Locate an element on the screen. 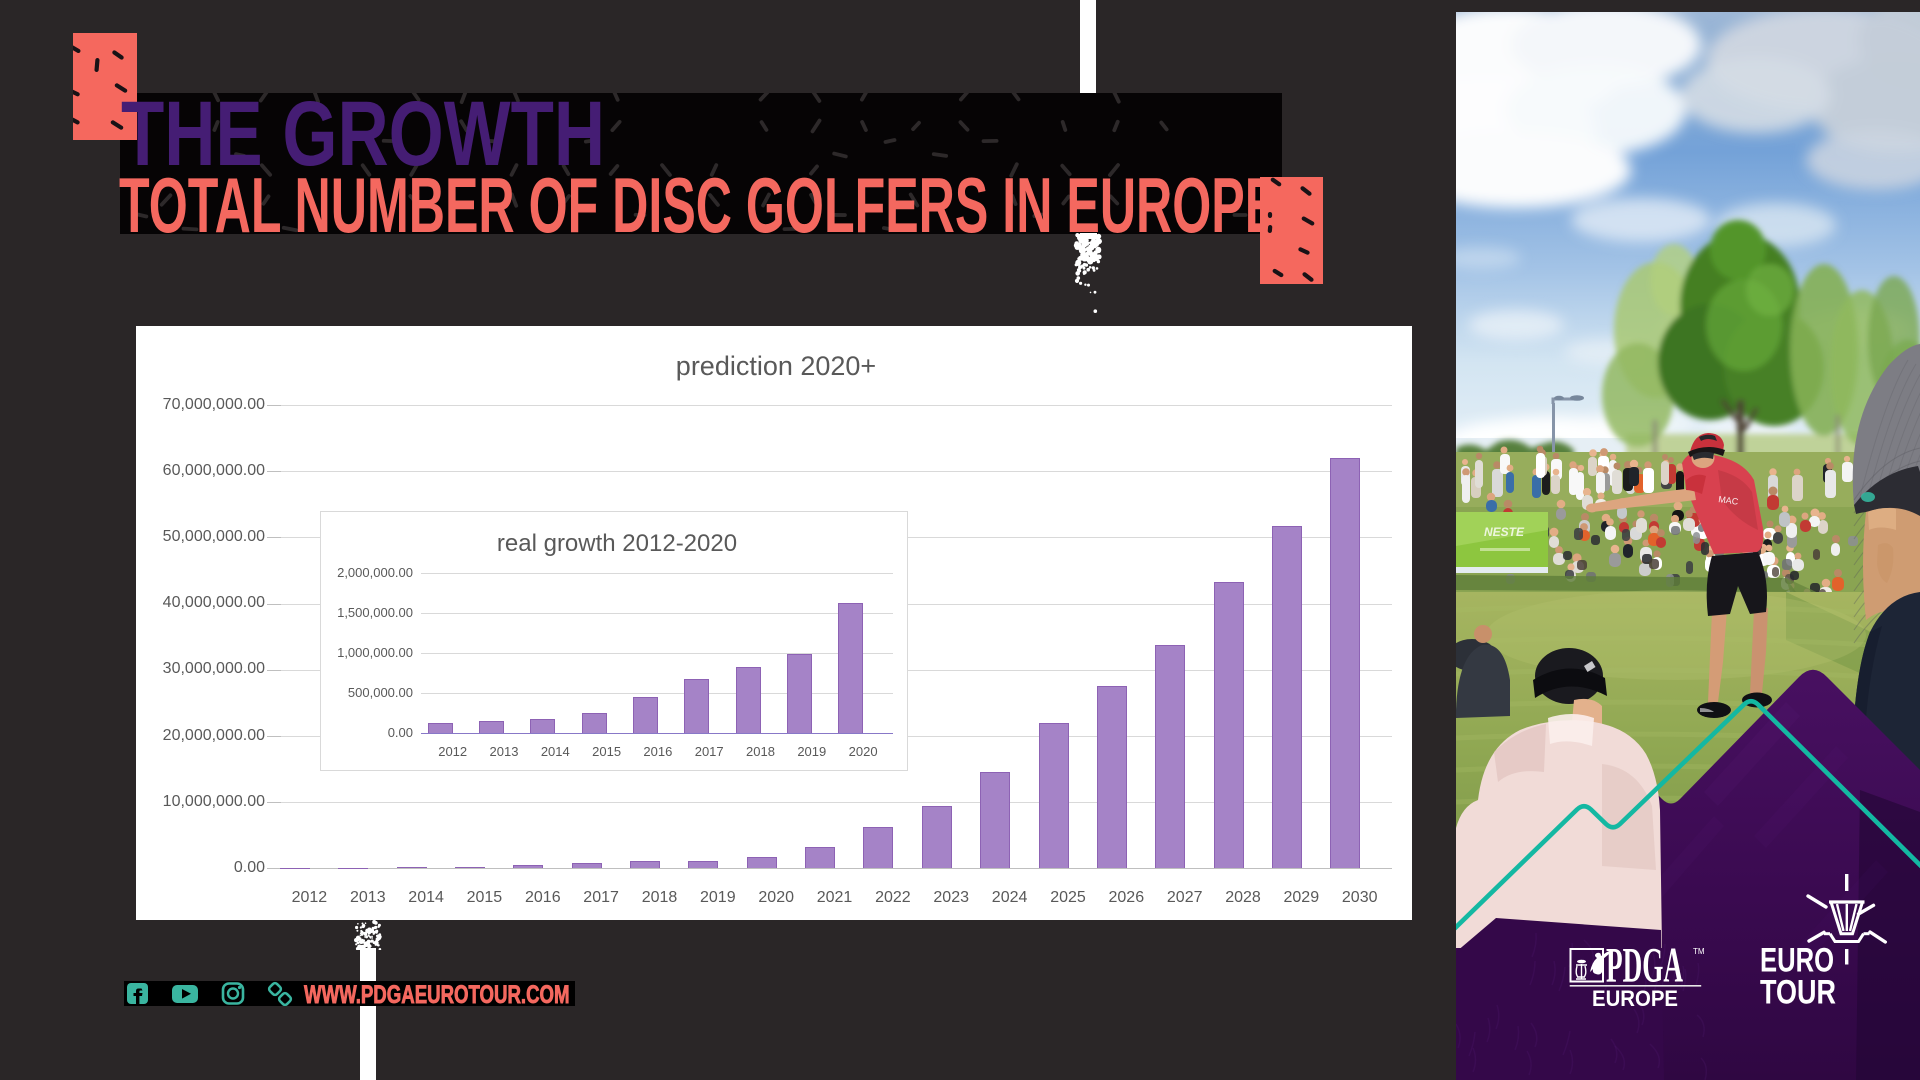 The image size is (1920, 1080). svg-text: MAC is located at coordinates (1729, 500).